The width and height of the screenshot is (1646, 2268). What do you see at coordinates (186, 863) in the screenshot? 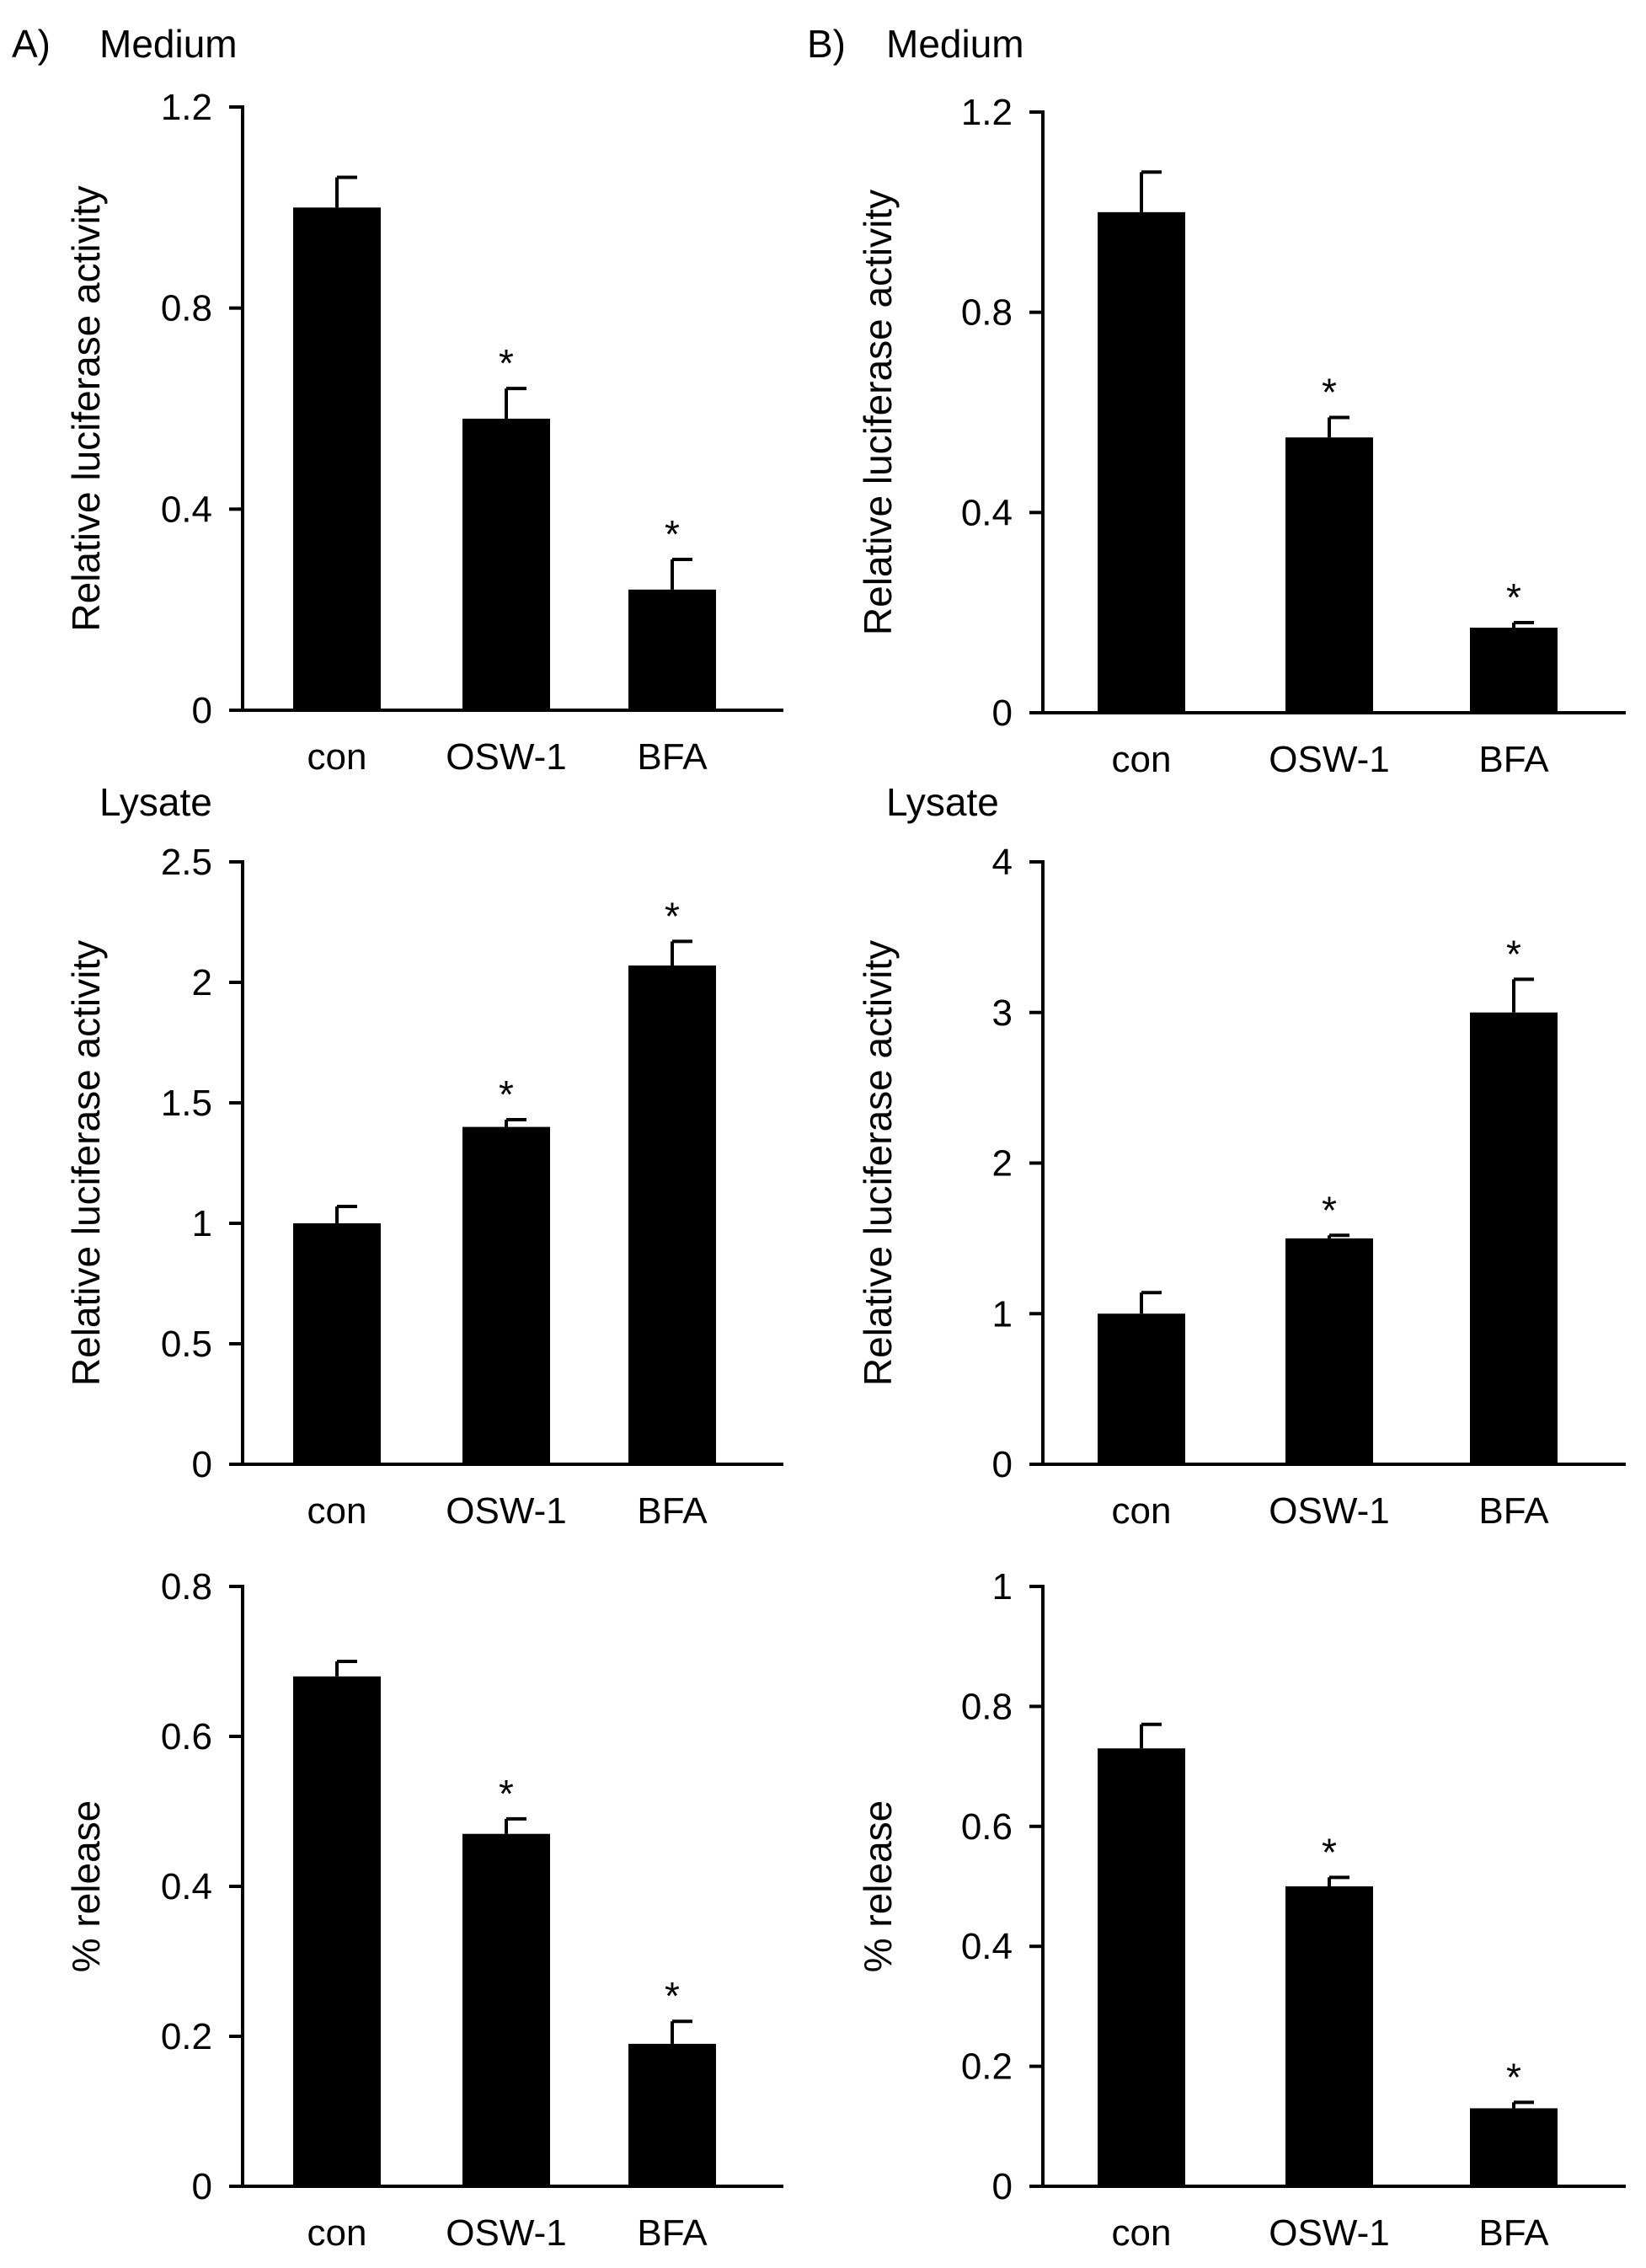
I see `y-tick-label: 2.5` at bounding box center [186, 863].